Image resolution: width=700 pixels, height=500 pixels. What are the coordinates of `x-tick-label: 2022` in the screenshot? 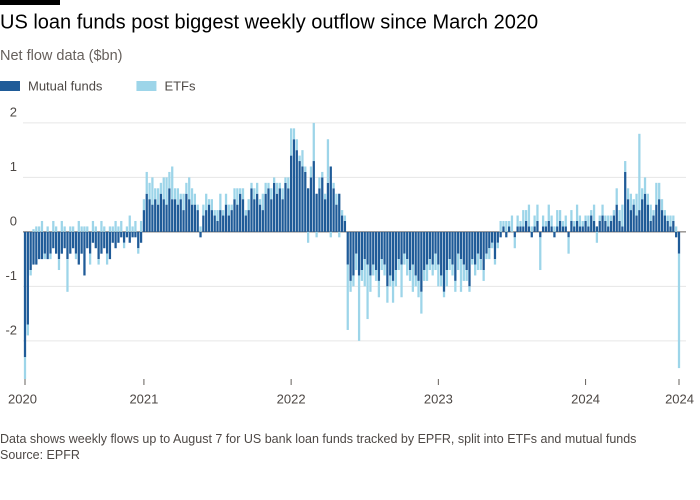 It's located at (291, 398).